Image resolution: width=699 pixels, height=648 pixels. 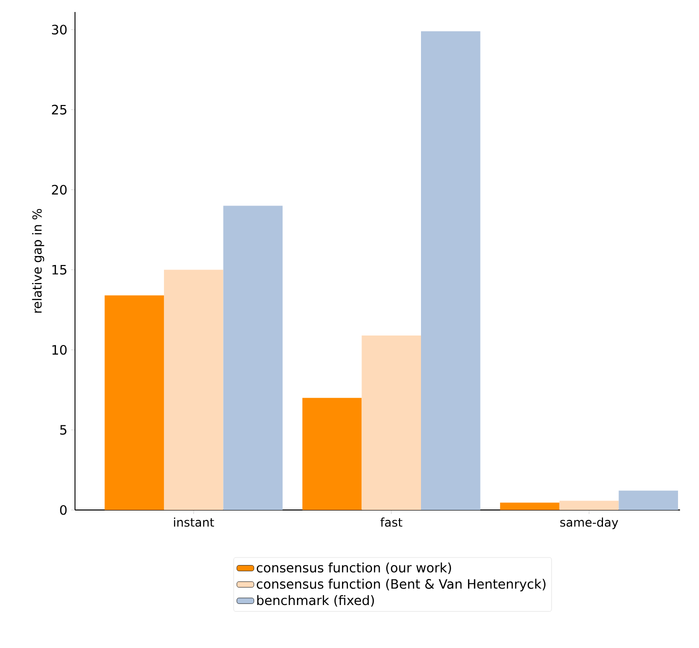 I want to click on y-axis-title: relative gap in %, so click(x=38, y=260).